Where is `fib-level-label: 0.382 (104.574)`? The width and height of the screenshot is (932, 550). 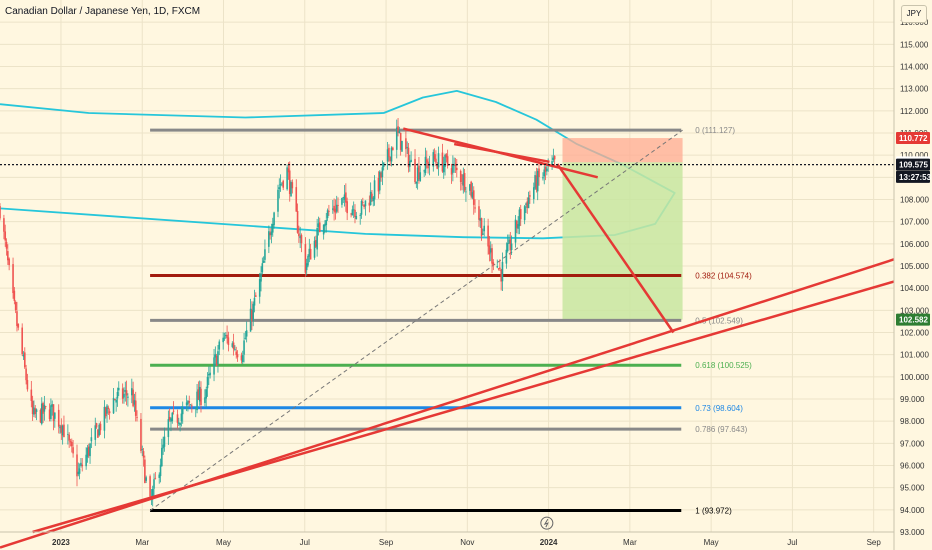
fib-level-label: 0.382 (104.574) is located at coordinates (723, 275).